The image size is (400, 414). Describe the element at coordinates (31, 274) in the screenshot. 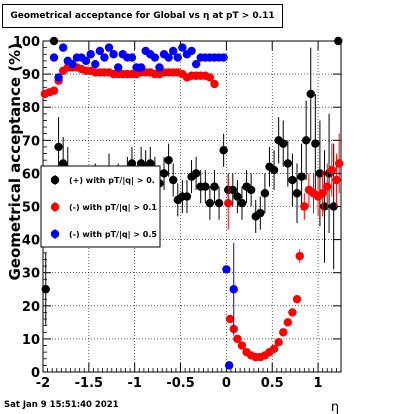

I see `y-tick-label: 30` at that location.